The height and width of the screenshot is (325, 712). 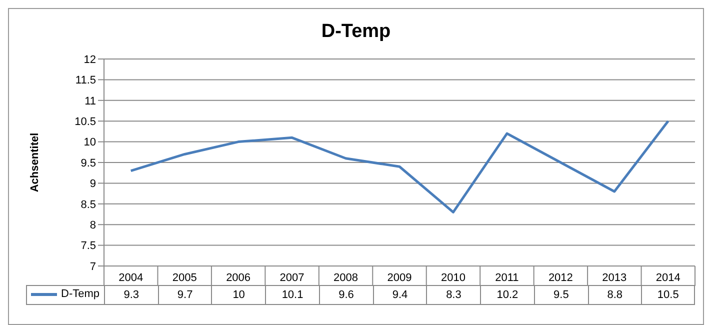 I want to click on data-label: 9.3, so click(x=131, y=295).